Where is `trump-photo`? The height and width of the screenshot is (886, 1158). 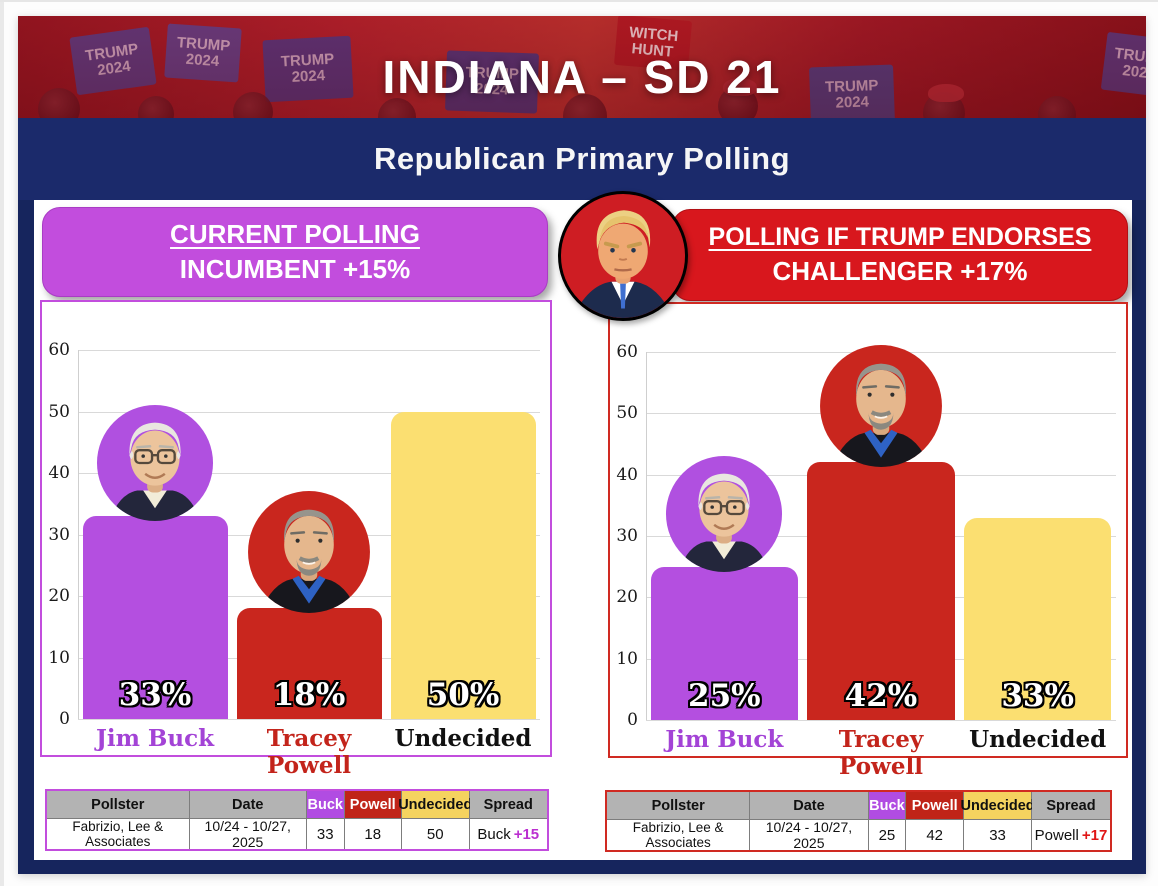 trump-photo is located at coordinates (623, 256).